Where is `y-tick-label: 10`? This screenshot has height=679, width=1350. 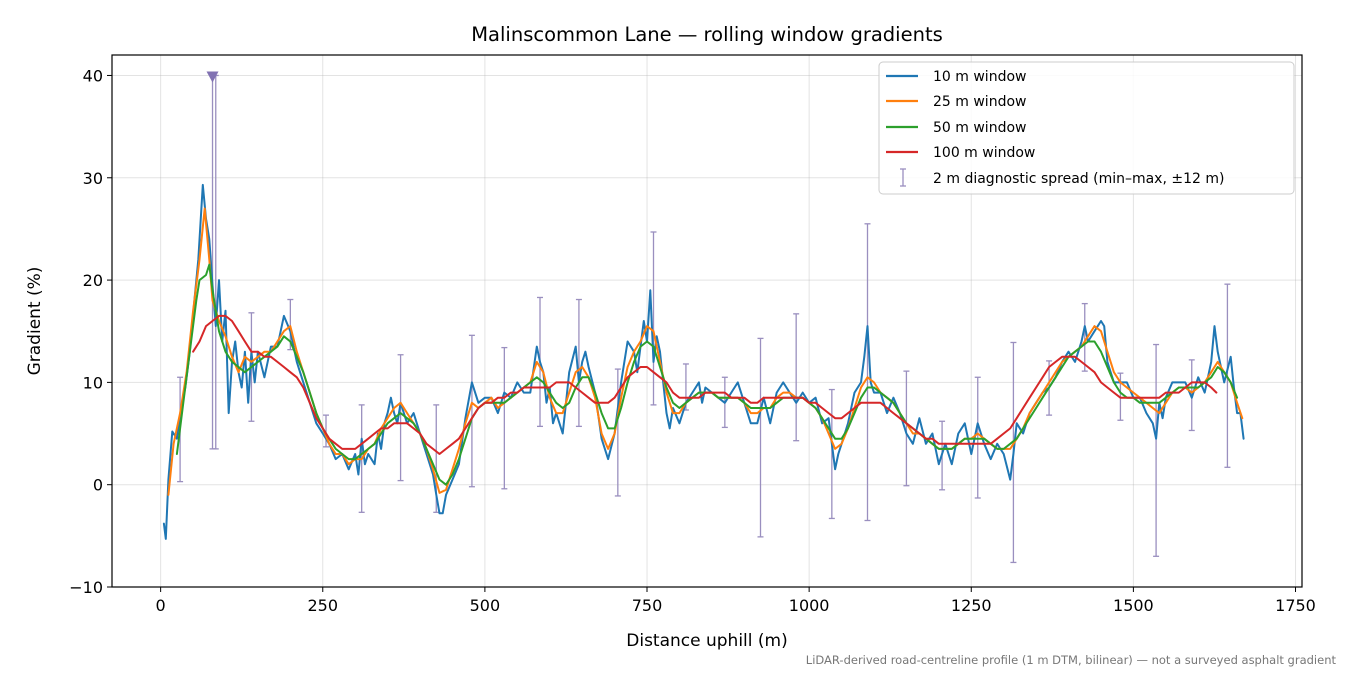
y-tick-label: 10 is located at coordinates (93, 382).